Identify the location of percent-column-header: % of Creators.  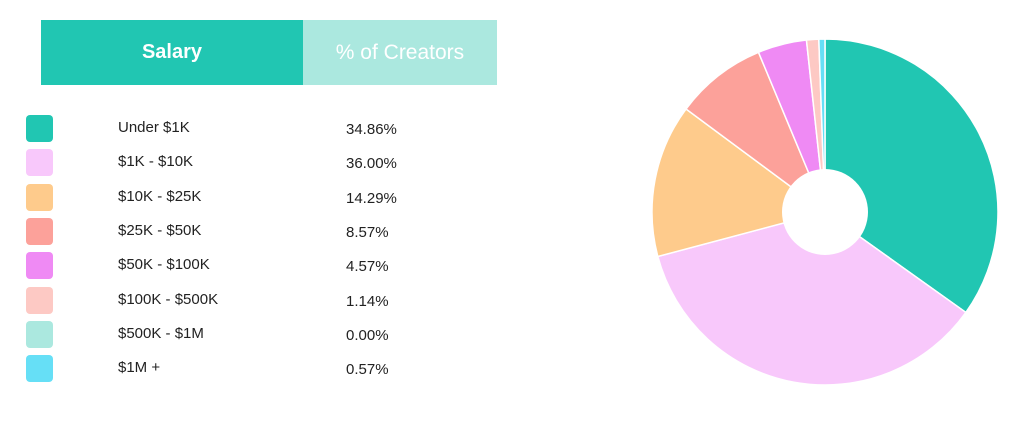
(400, 52).